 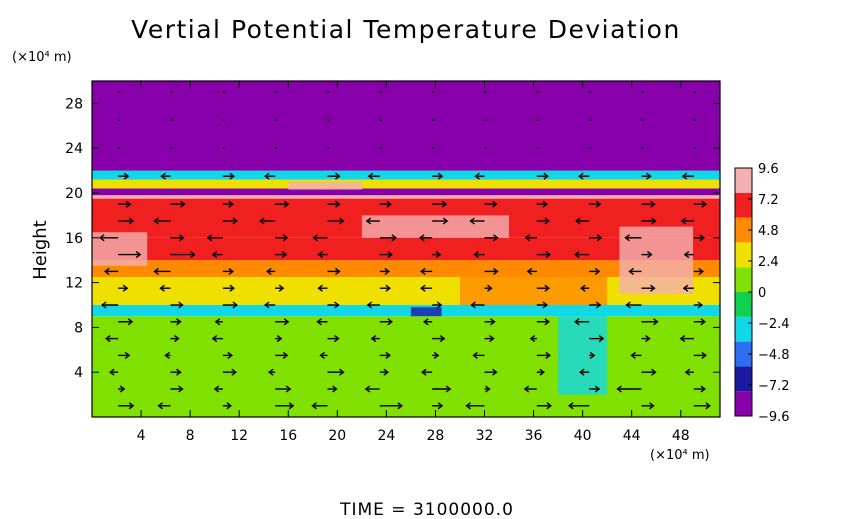 What do you see at coordinates (40, 250) in the screenshot?
I see `y-axis-label: Height` at bounding box center [40, 250].